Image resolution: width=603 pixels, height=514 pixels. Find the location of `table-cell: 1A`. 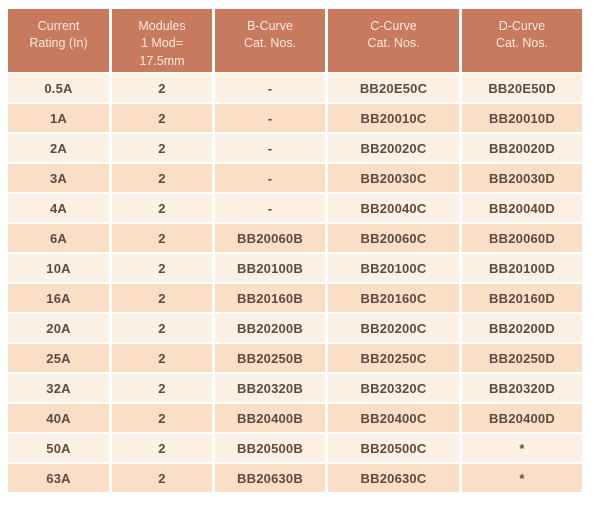

table-cell: 1A is located at coordinates (58, 118).